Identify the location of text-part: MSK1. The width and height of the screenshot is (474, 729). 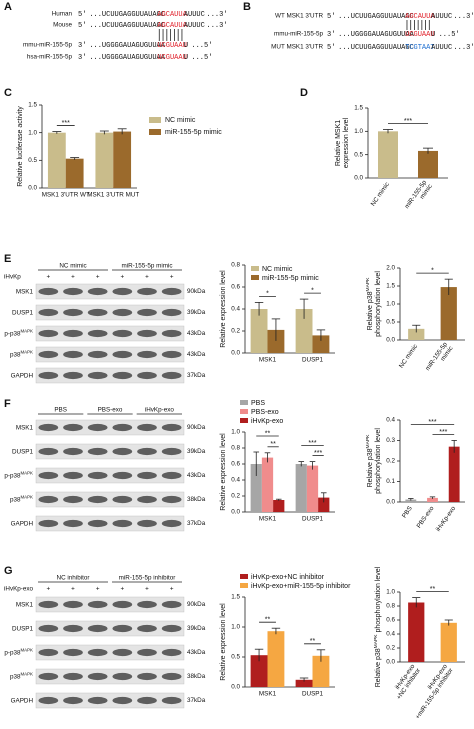
(25, 291).